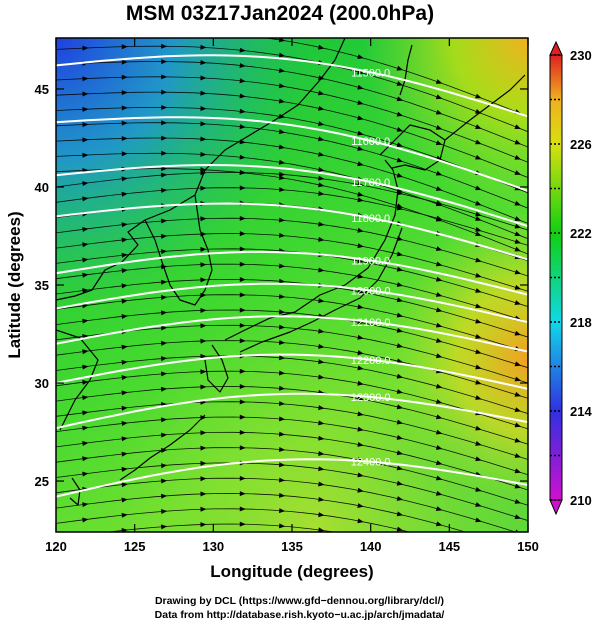 The width and height of the screenshot is (599, 625). What do you see at coordinates (581, 144) in the screenshot?
I see `colorbar-label: 226` at bounding box center [581, 144].